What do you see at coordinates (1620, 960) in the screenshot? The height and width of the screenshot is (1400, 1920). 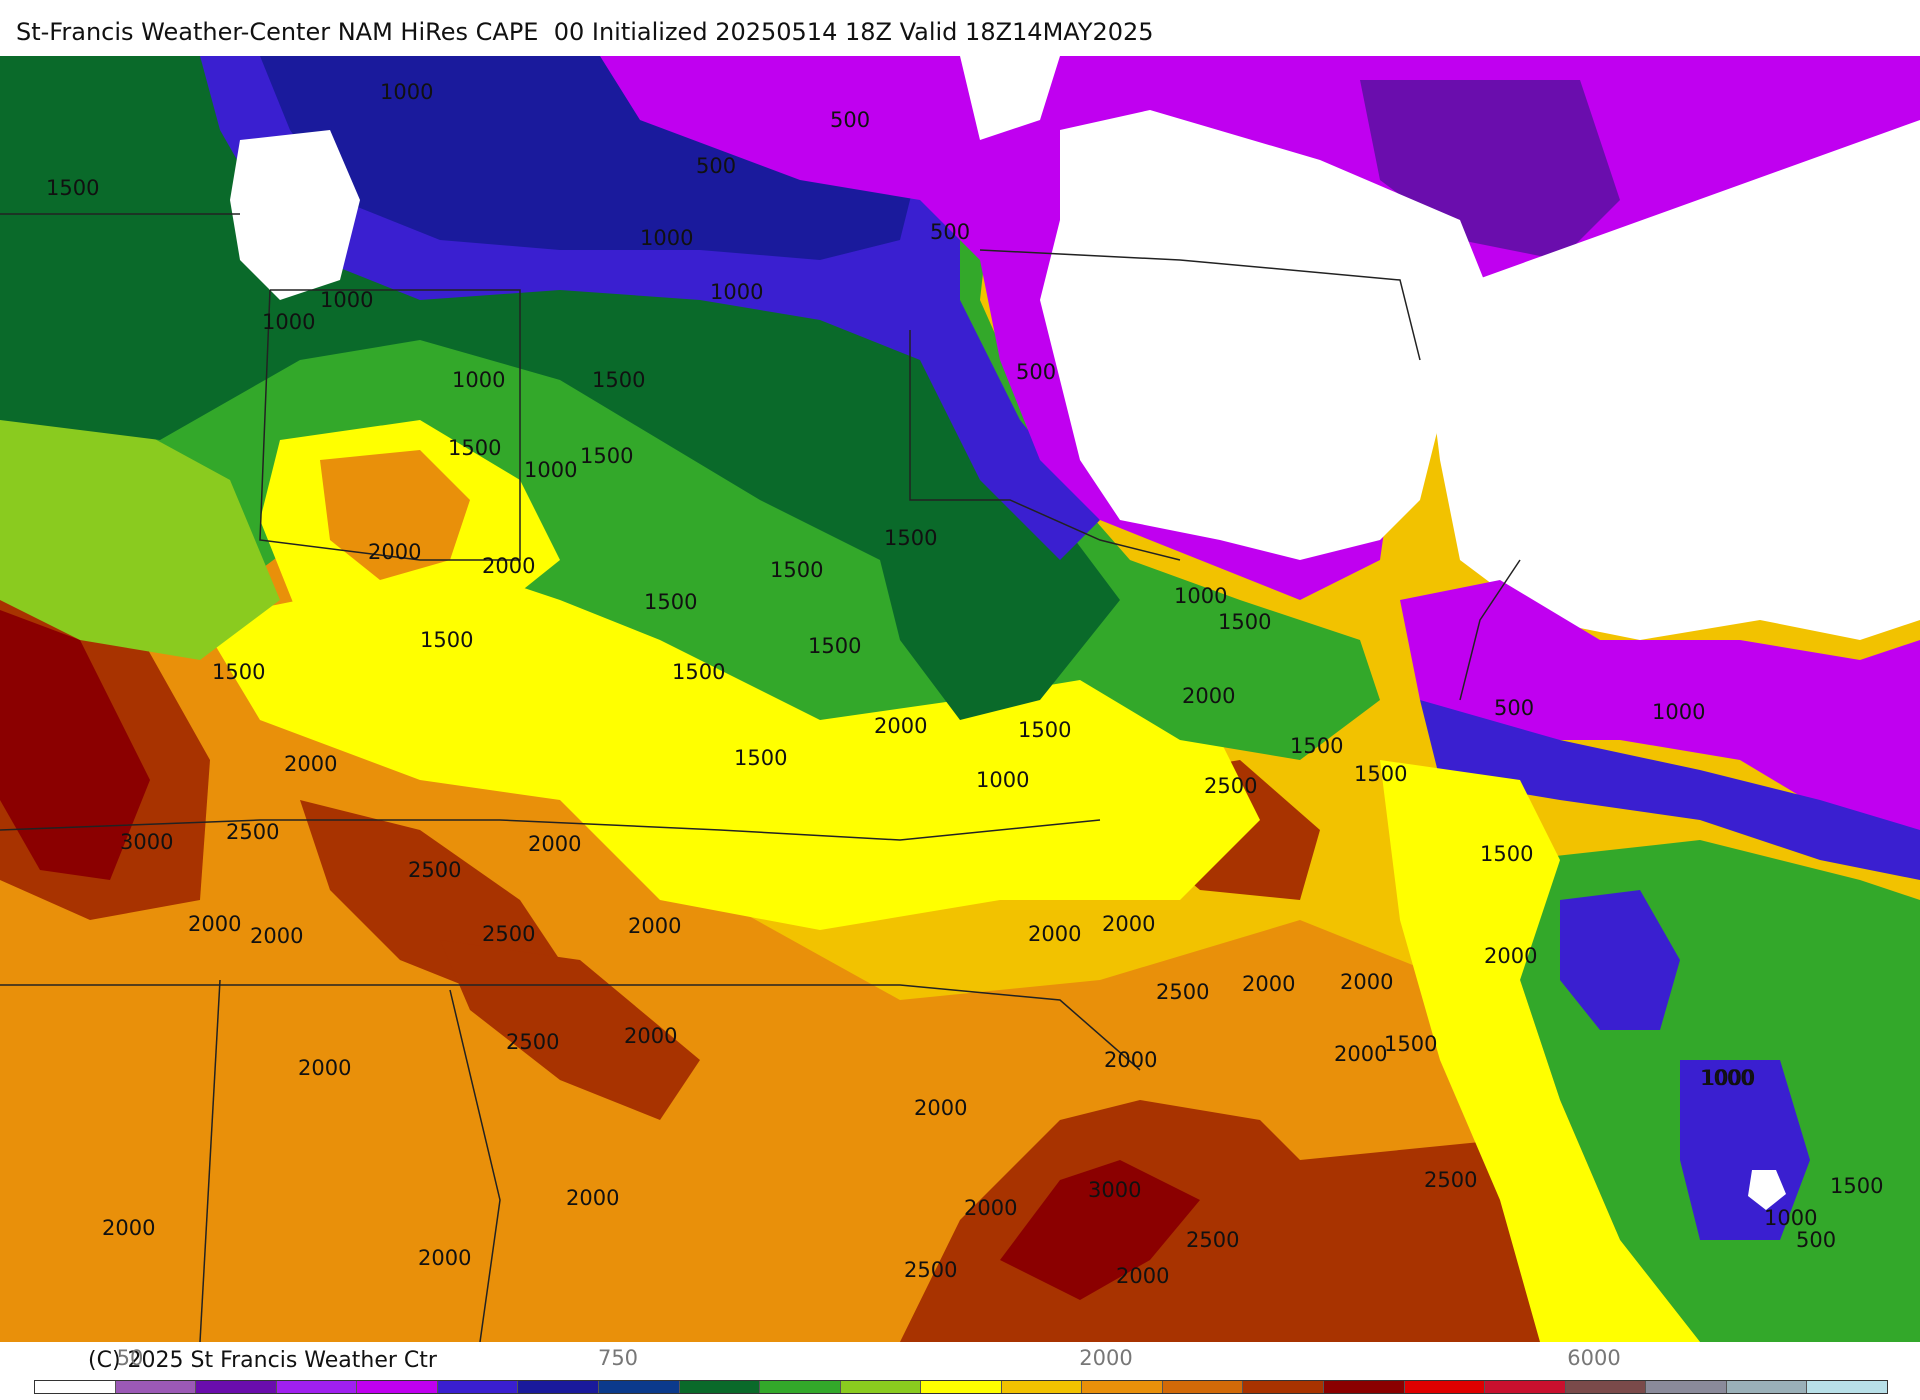 I see `field-blue-offshore-s` at bounding box center [1620, 960].